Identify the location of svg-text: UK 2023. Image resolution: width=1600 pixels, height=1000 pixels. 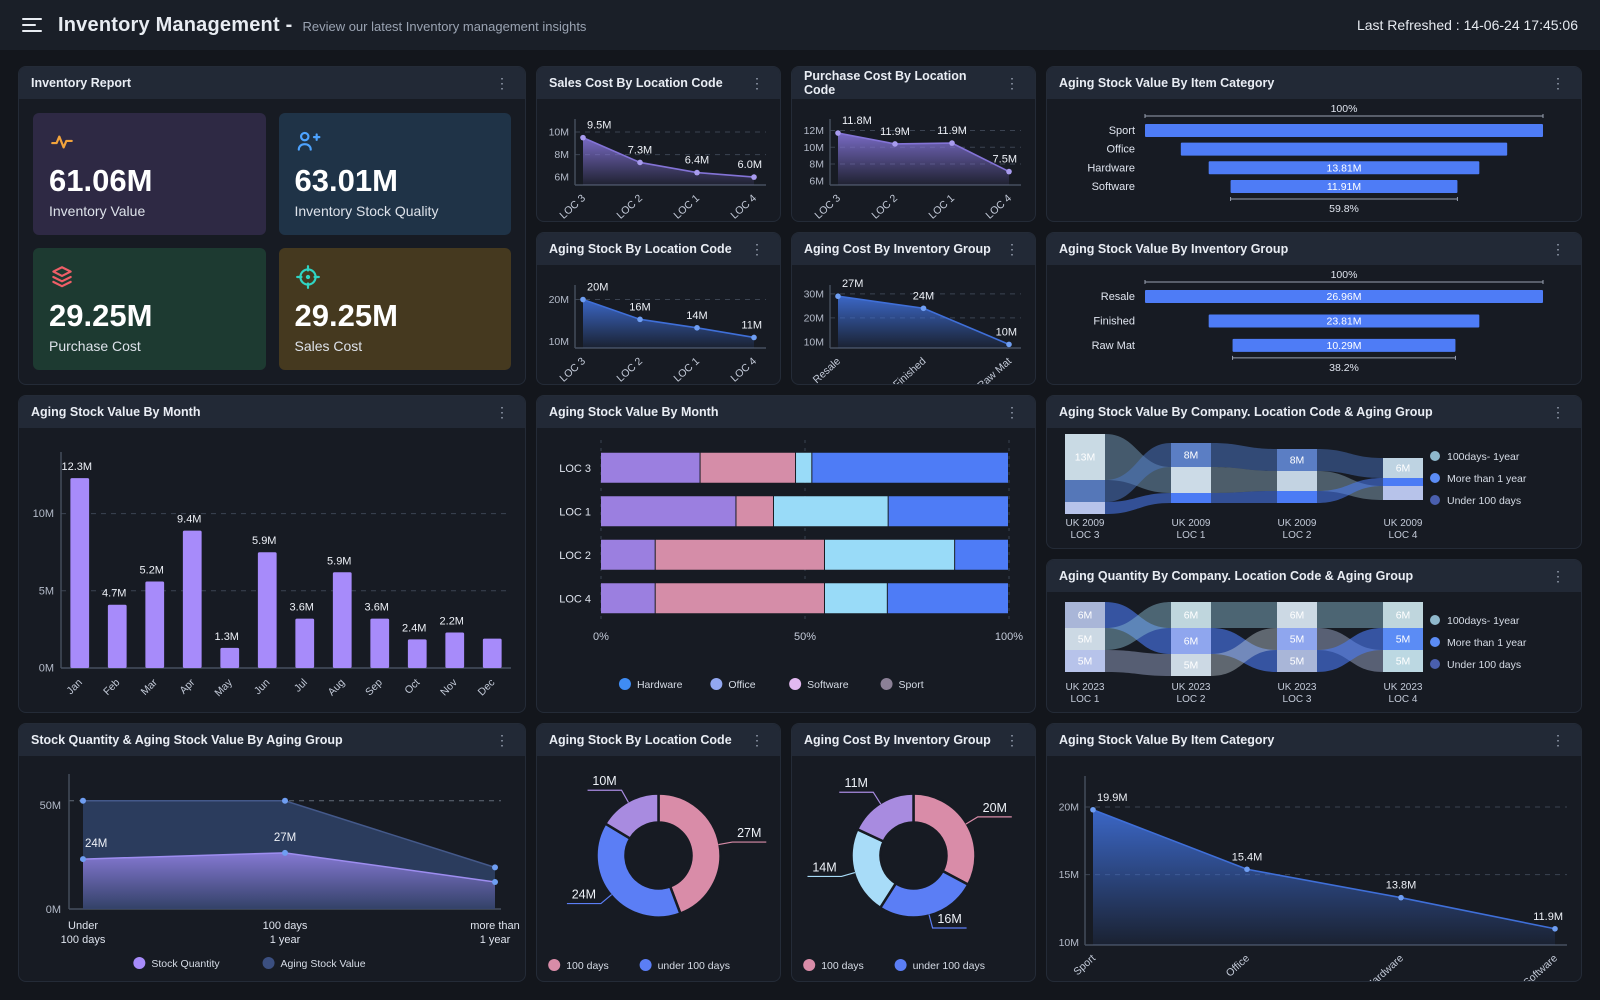
(1297, 687).